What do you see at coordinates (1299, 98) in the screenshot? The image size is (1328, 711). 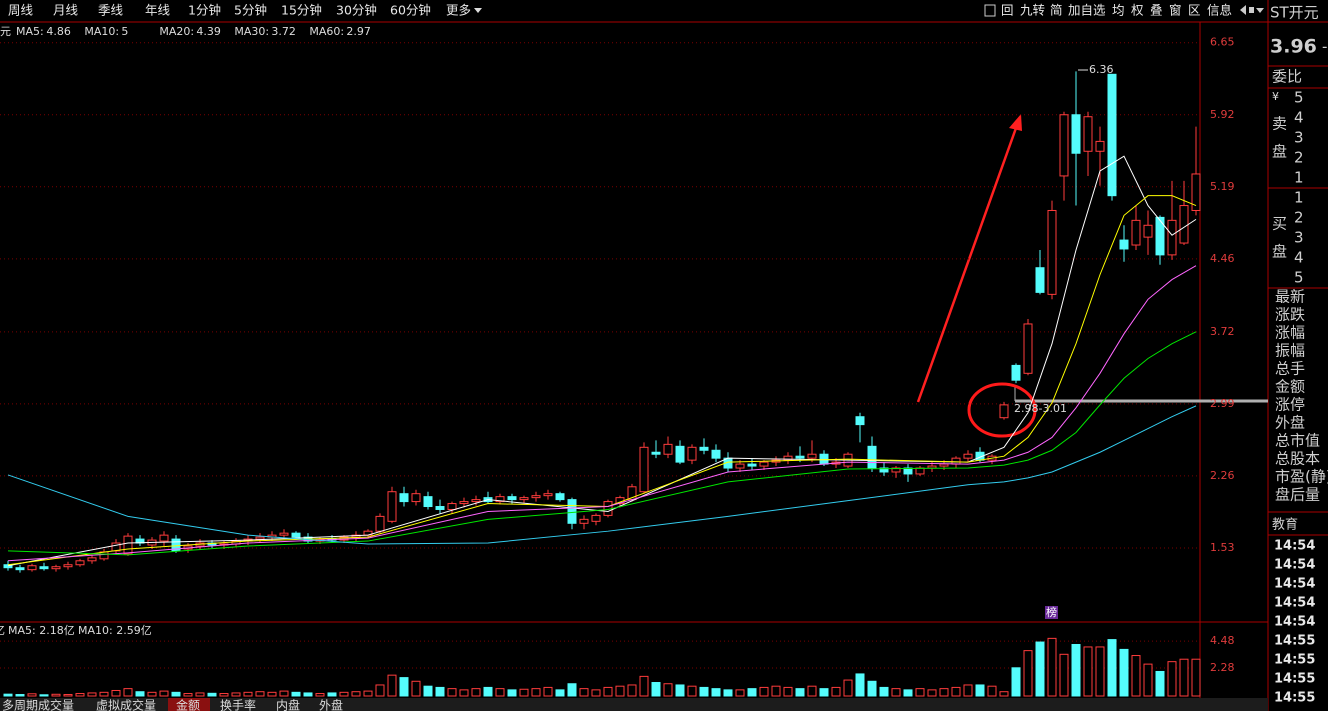 I see `sell-level: 5` at bounding box center [1299, 98].